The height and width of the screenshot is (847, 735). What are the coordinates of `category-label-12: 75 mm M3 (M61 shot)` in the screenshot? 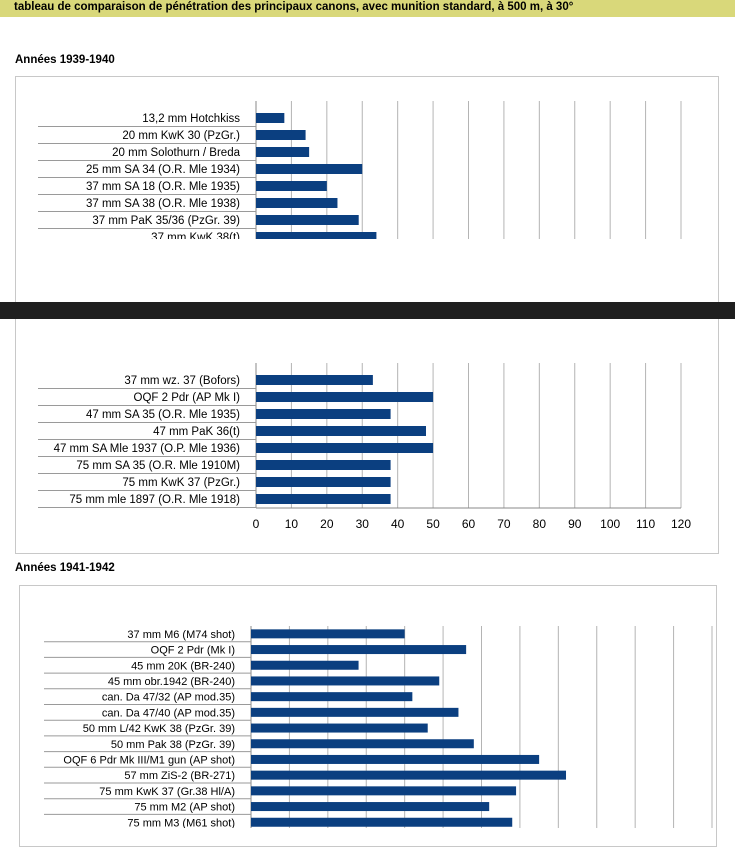 It's located at (181, 822).